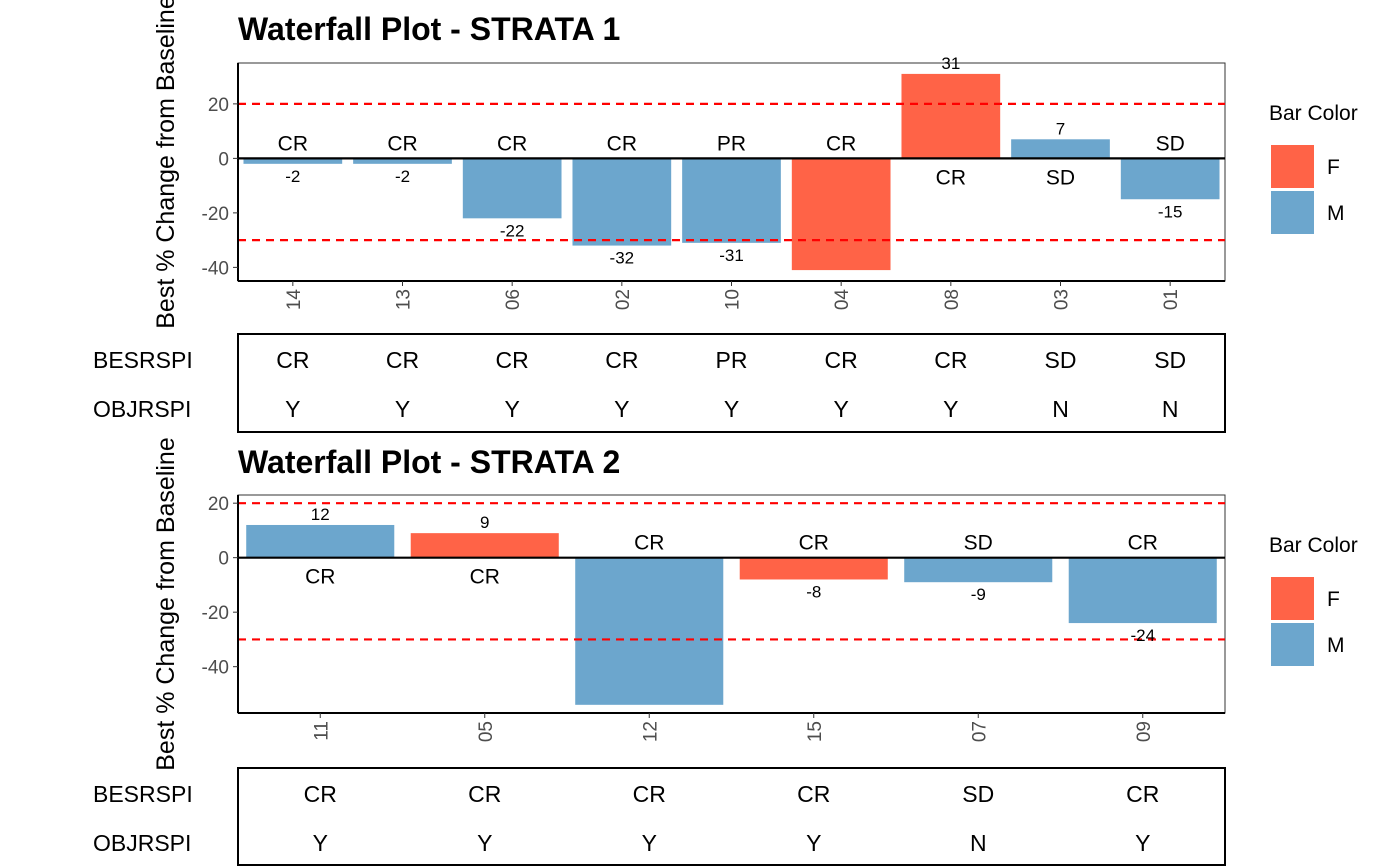 Image resolution: width=1400 pixels, height=866 pixels. I want to click on value-label: 31, so click(950, 63).